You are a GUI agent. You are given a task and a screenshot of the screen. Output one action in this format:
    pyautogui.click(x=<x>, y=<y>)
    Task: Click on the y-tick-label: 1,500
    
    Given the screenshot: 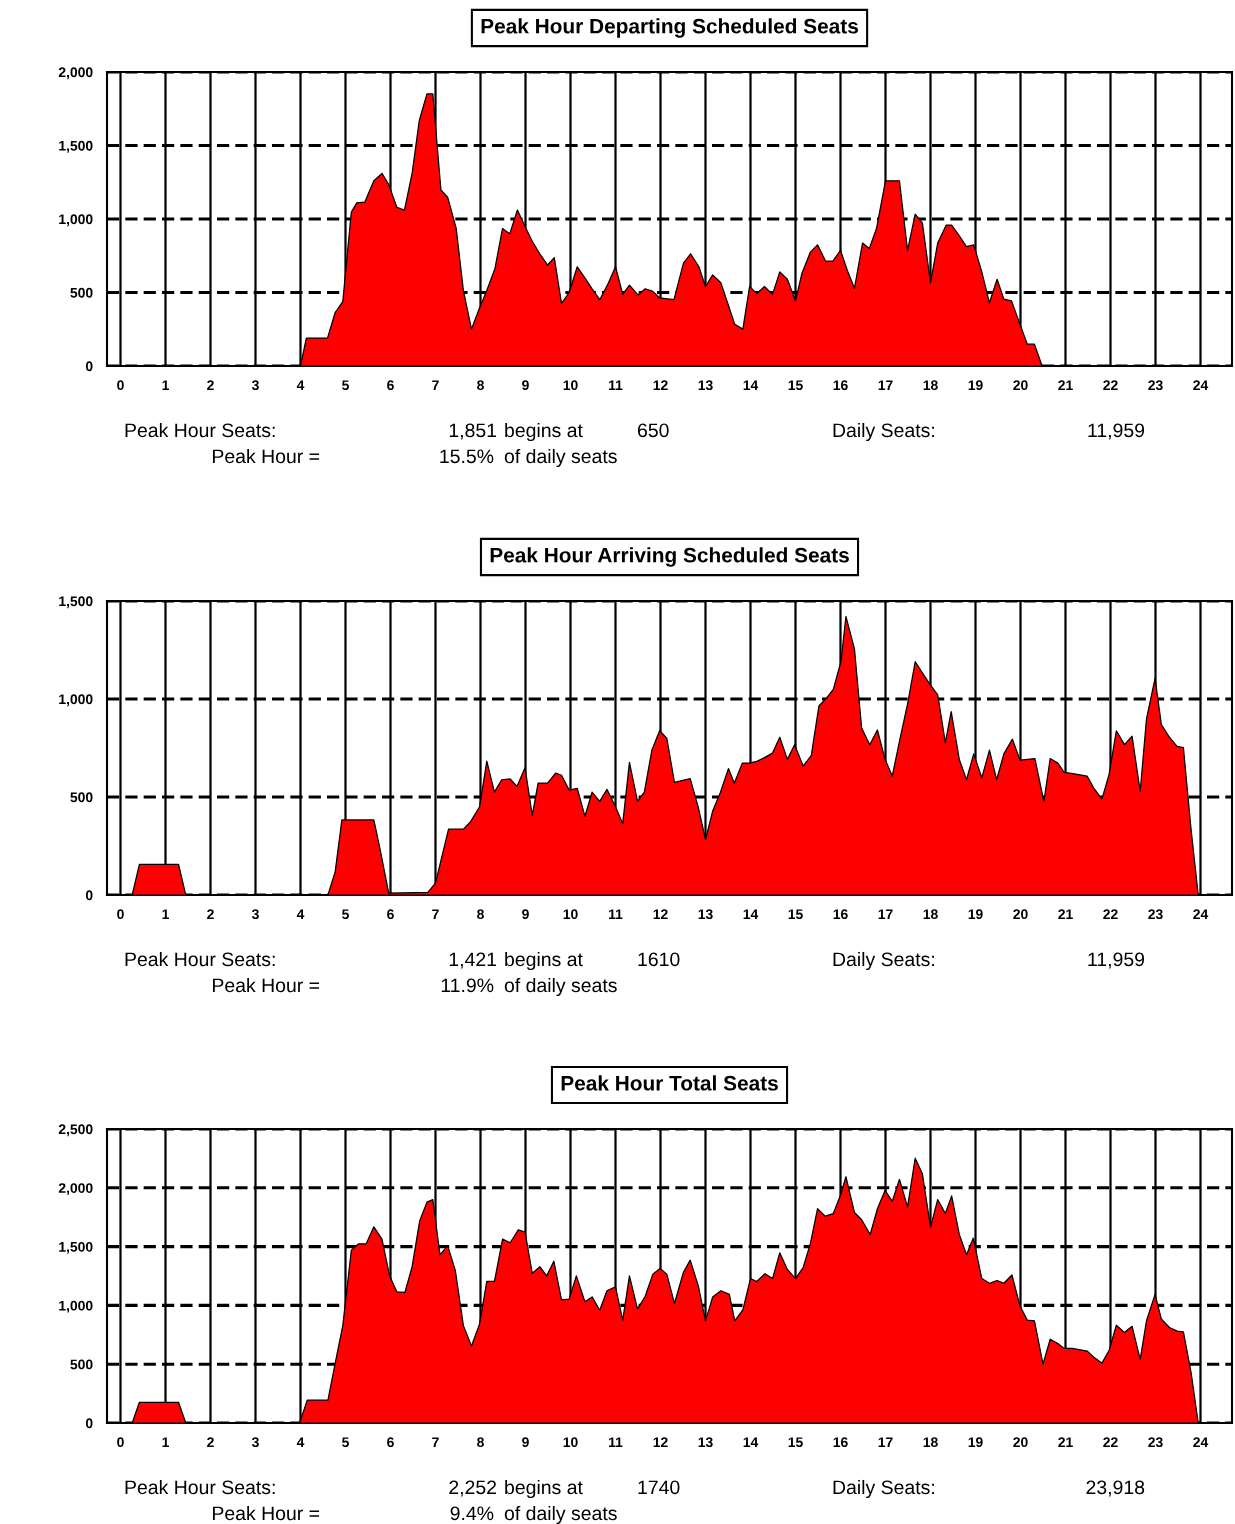 What is the action you would take?
    pyautogui.click(x=76, y=146)
    